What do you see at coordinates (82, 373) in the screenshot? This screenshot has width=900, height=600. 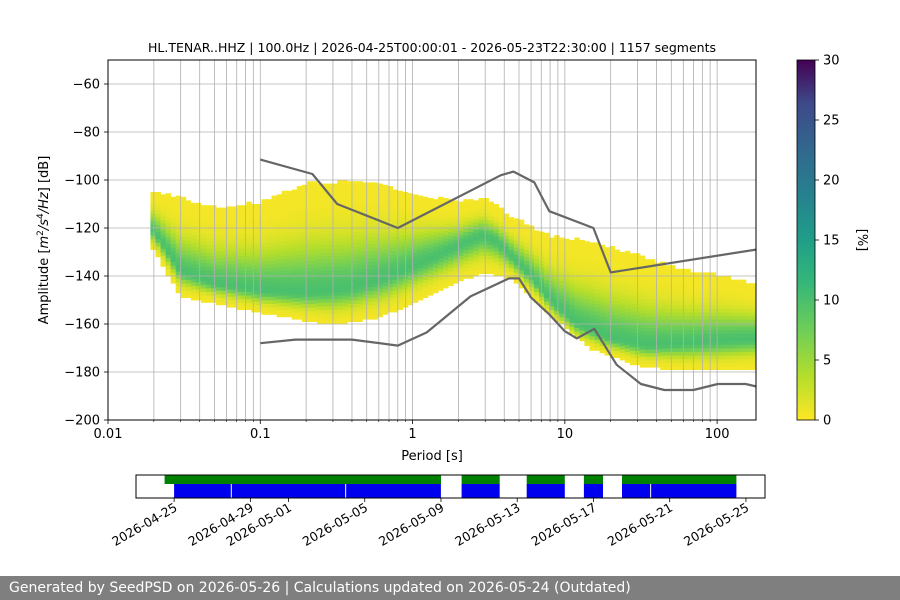 I see `y-tick-label: −180` at bounding box center [82, 373].